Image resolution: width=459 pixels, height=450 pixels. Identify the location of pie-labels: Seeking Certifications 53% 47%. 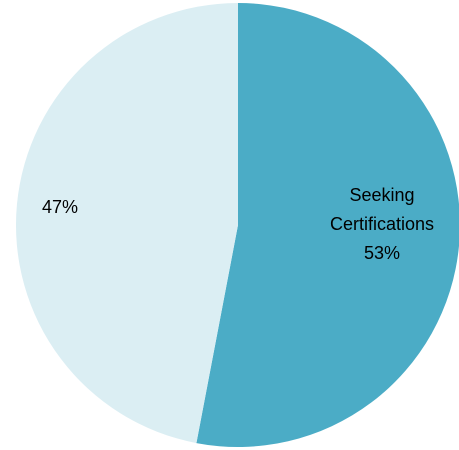
(238, 224).